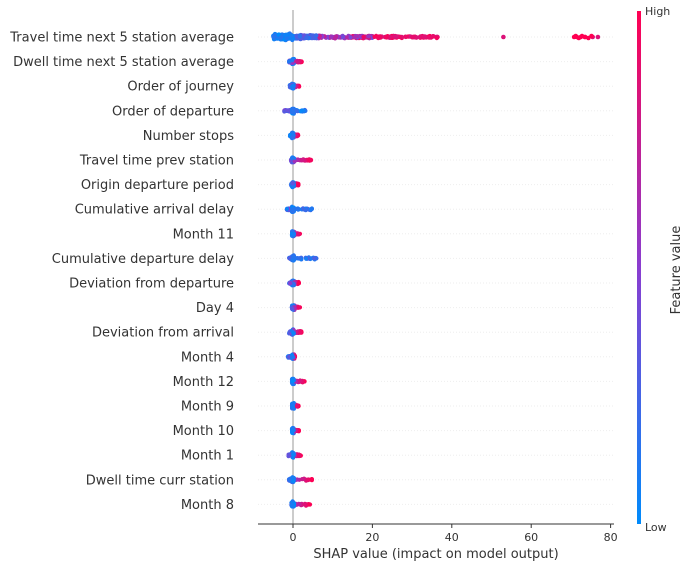 This screenshot has height=568, width=690. Describe the element at coordinates (207, 407) in the screenshot. I see `feature-label: Month 9` at that location.